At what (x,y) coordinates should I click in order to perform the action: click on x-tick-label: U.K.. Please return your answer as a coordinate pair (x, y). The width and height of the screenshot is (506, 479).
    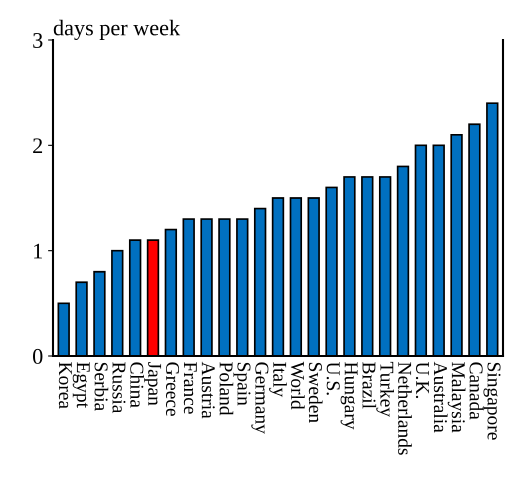
    Looking at the image, I should click on (422, 380).